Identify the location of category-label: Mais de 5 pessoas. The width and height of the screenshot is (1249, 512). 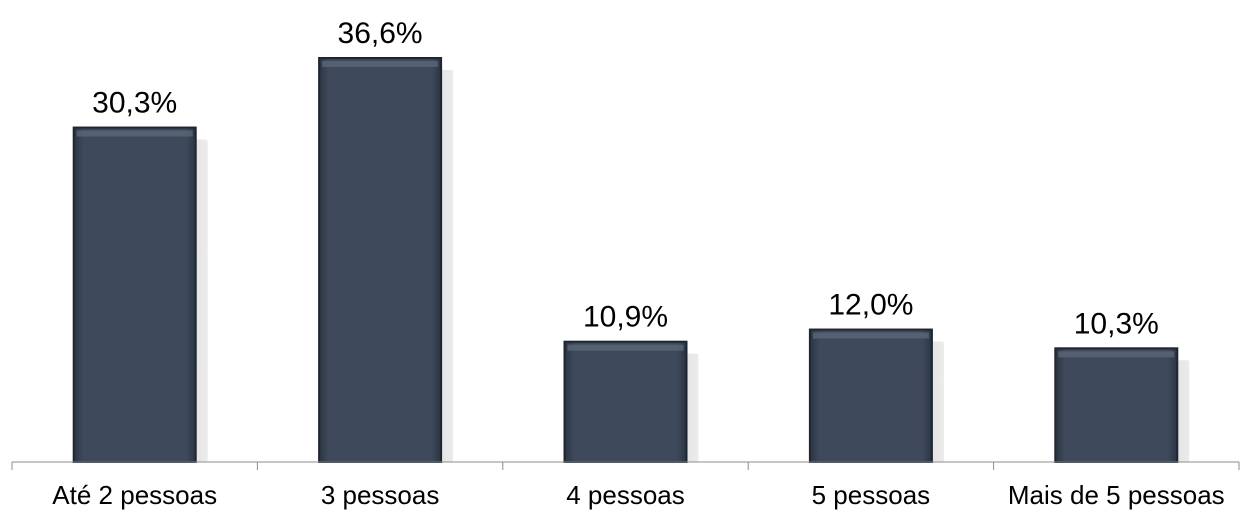
(1116, 495).